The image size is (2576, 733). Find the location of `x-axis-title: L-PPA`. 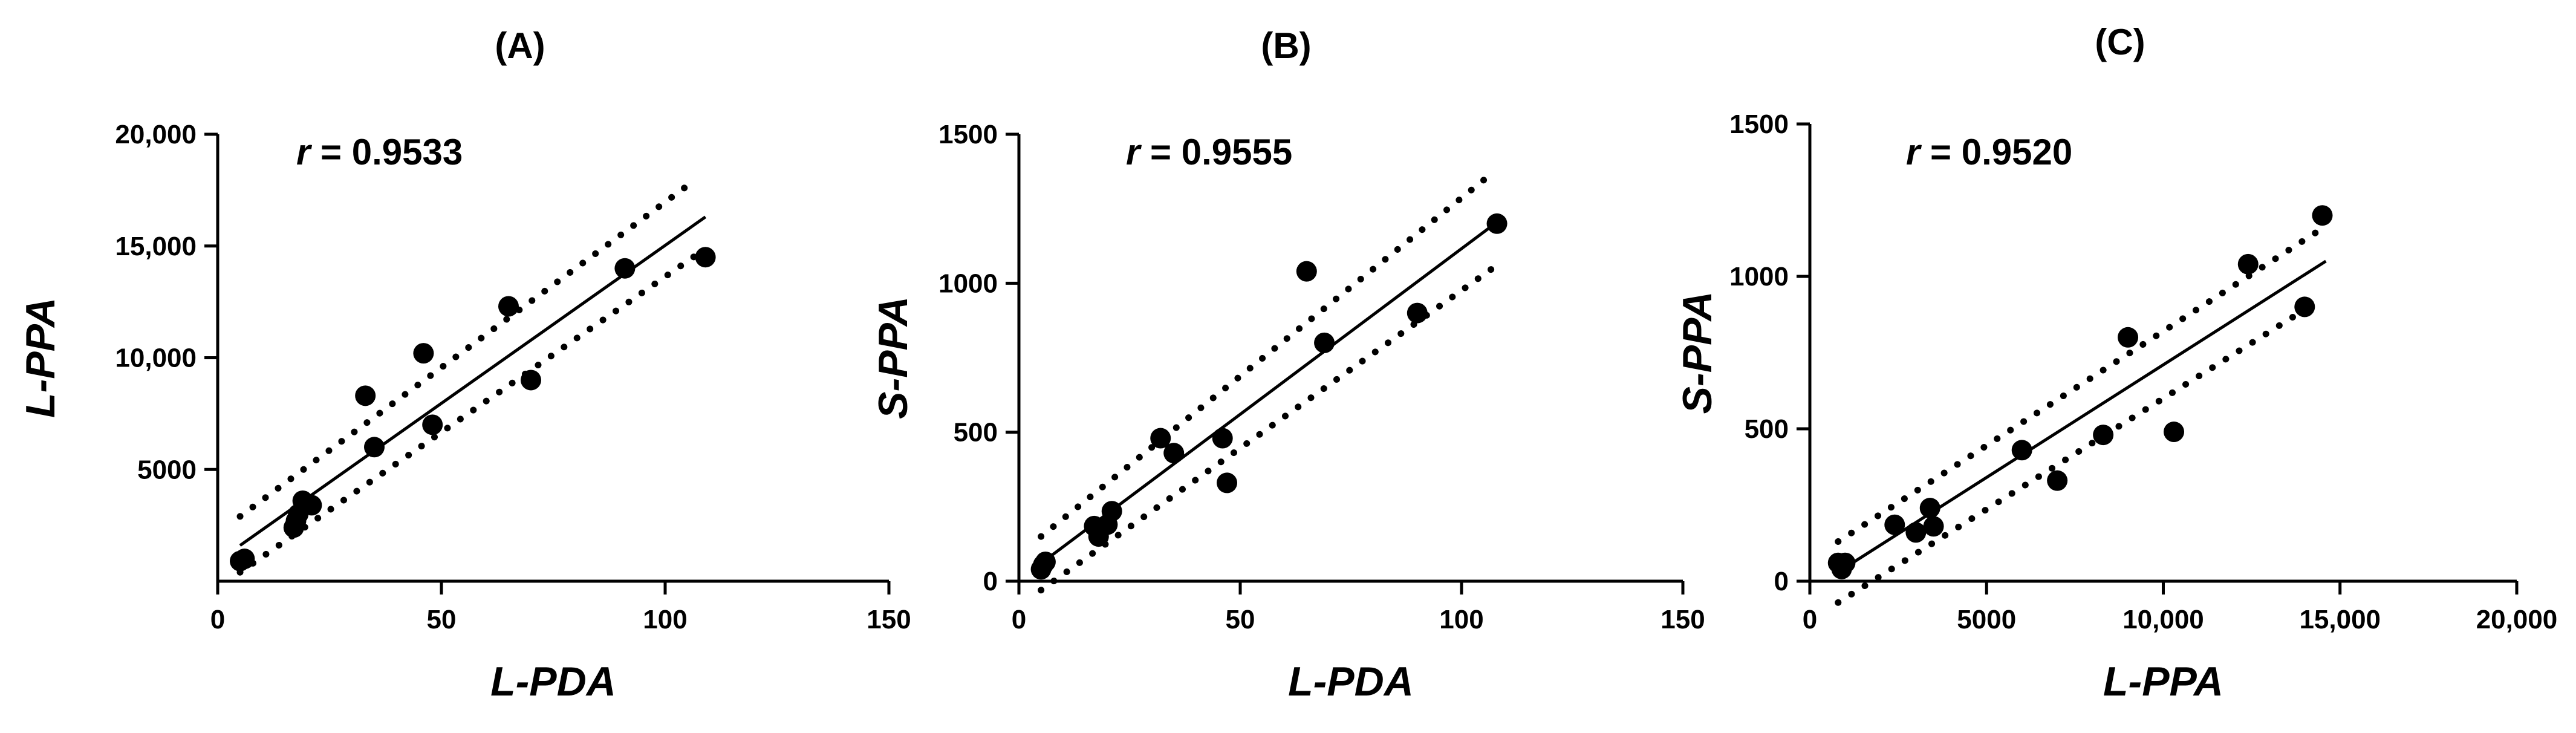

x-axis-title: L-PPA is located at coordinates (2163, 682).